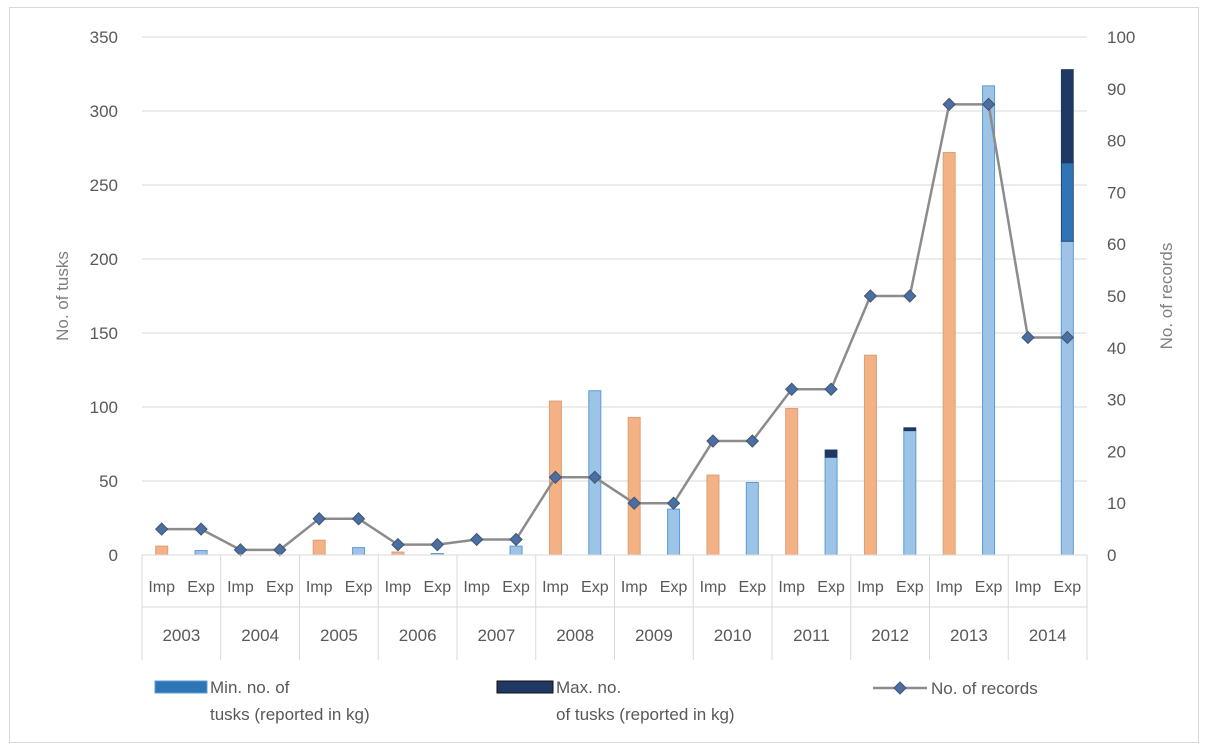 This screenshot has width=1208, height=746. I want to click on y-left-tick-label: 200, so click(104, 259).